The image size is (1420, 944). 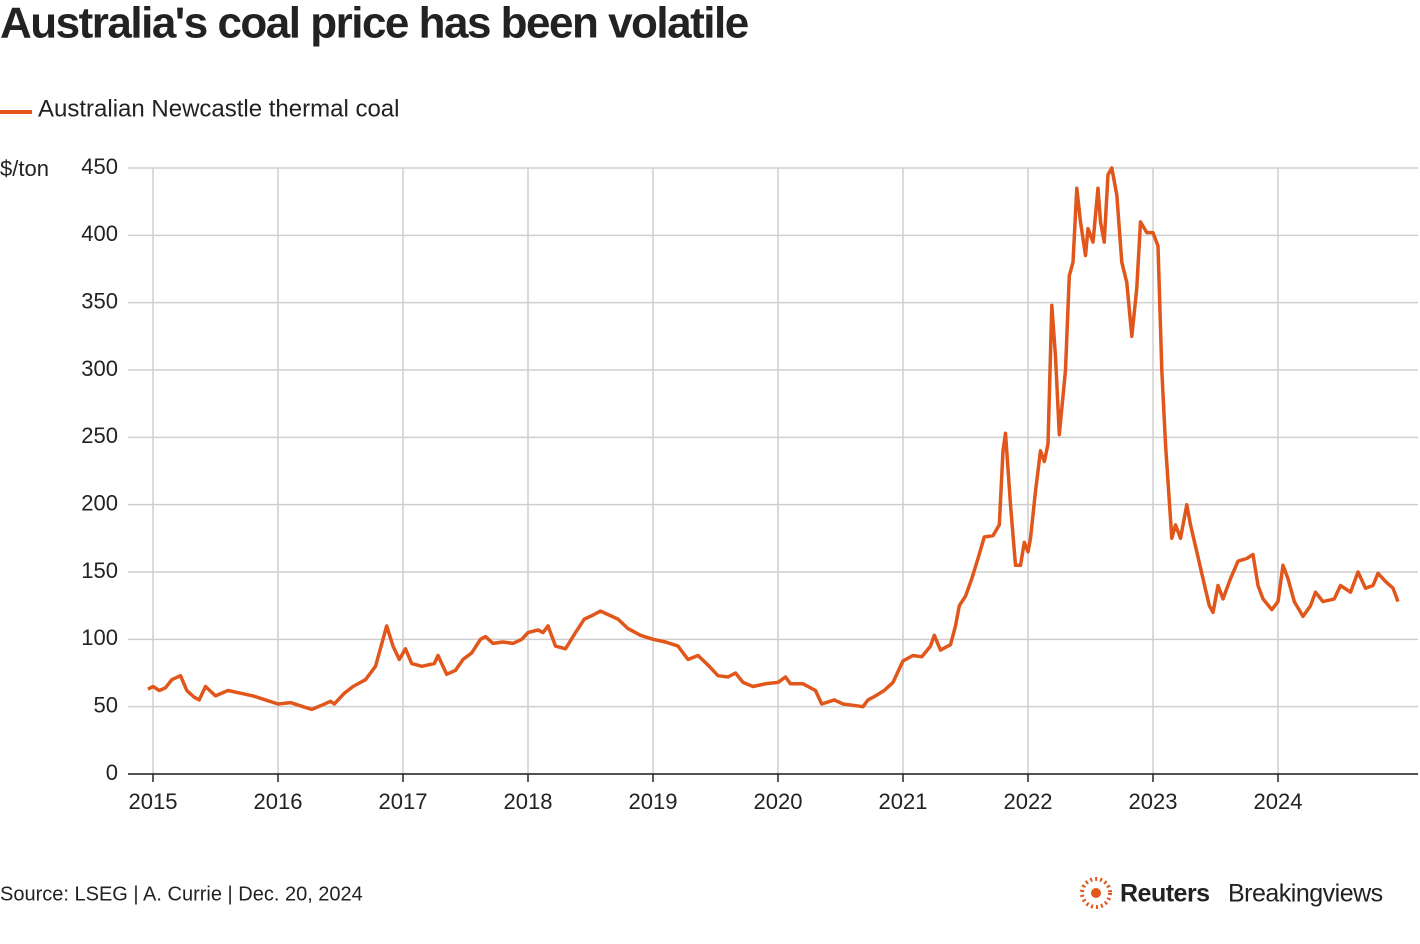 I want to click on brand-breakingviews: Breakingviews, so click(x=1305, y=894).